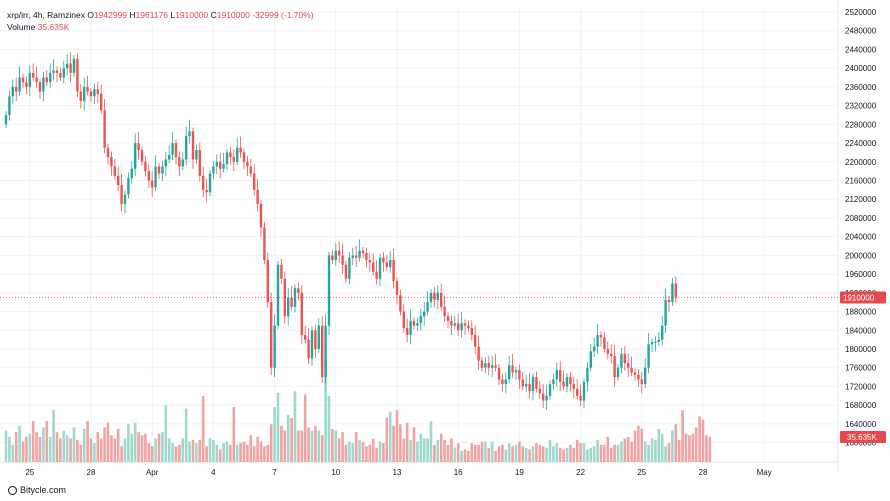 This screenshot has width=890, height=501. What do you see at coordinates (110, 15) in the screenshot?
I see `open-value: 1942999` at bounding box center [110, 15].